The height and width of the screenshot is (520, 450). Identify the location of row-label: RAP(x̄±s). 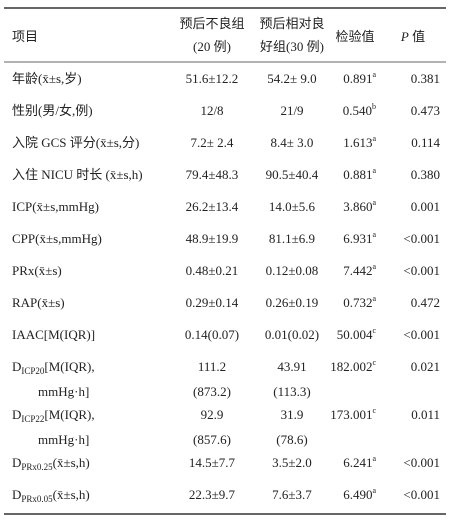
(38, 302).